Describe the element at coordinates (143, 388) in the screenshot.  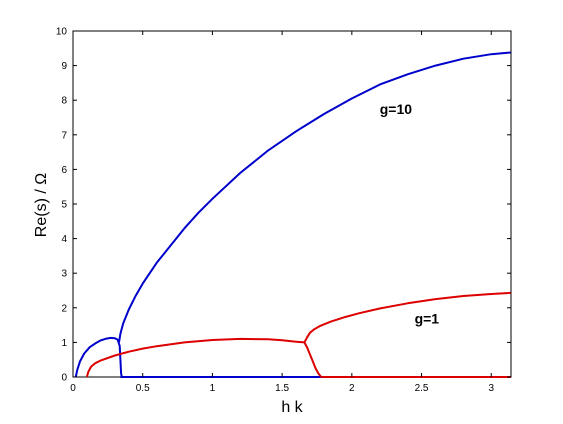
I see `x-tick-label: 0.5` at that location.